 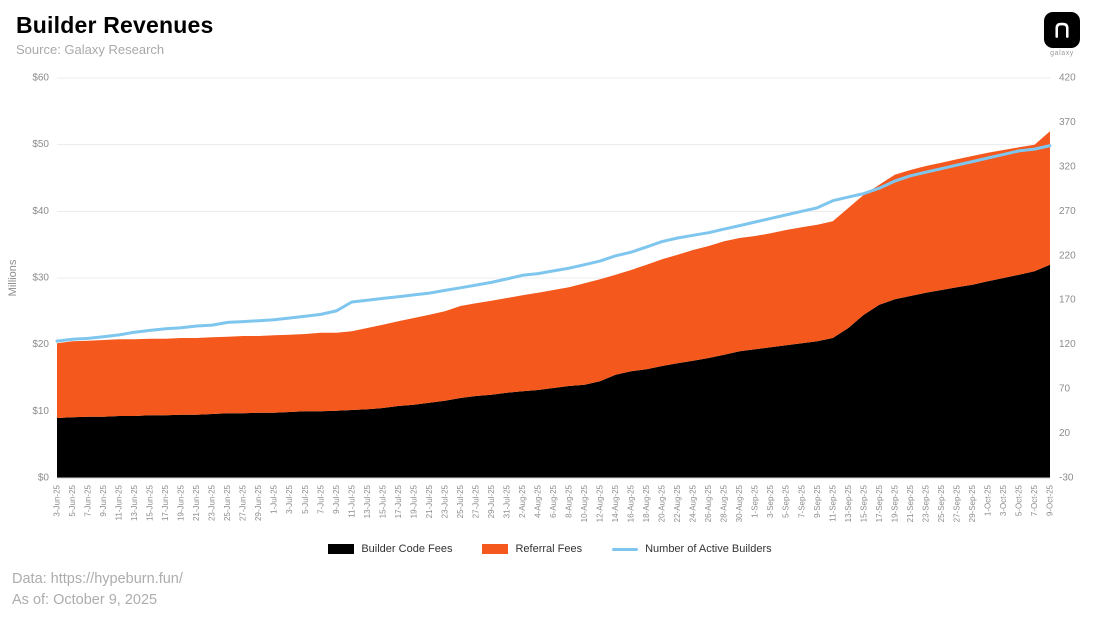 I want to click on svg-text: 25-Jul-25, so click(x=460, y=501).